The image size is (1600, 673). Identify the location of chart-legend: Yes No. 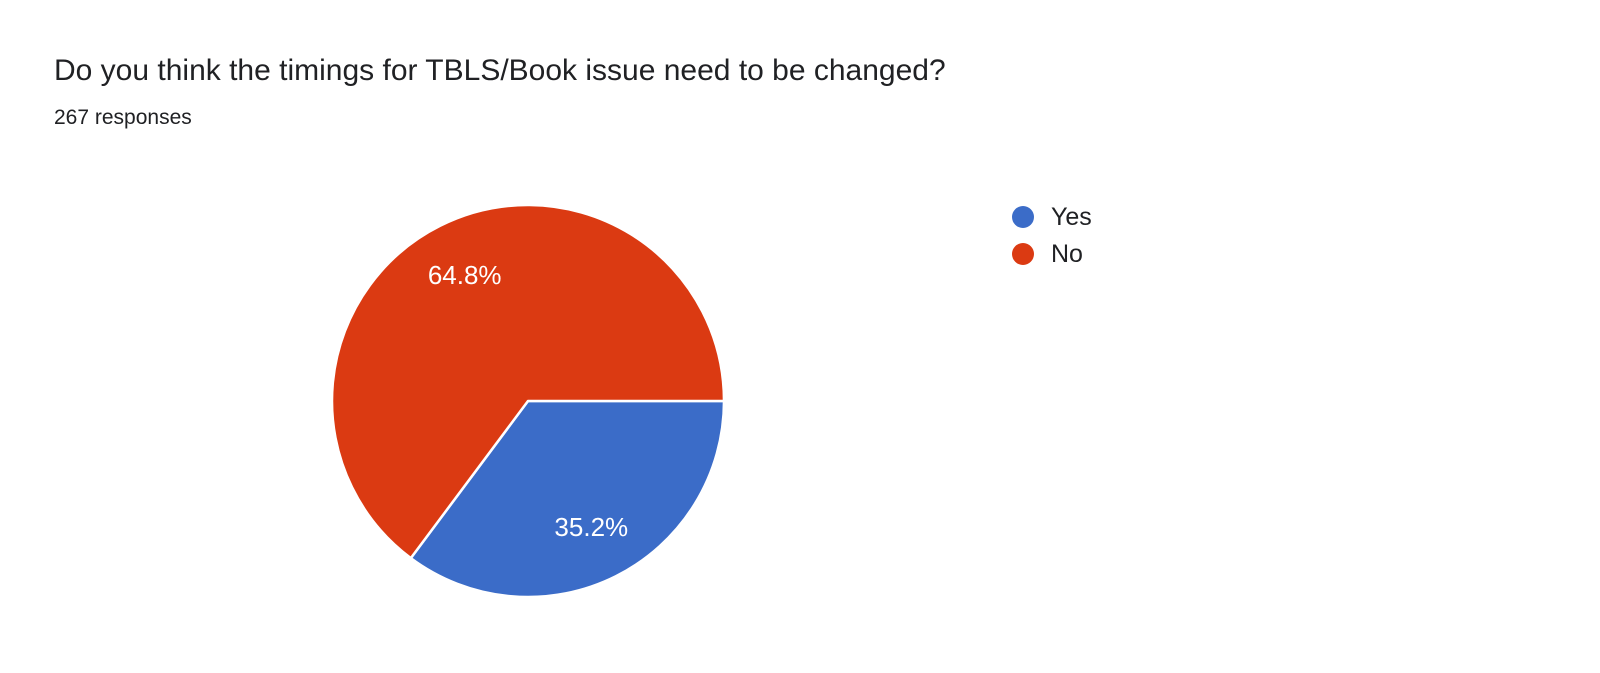
(1052, 241).